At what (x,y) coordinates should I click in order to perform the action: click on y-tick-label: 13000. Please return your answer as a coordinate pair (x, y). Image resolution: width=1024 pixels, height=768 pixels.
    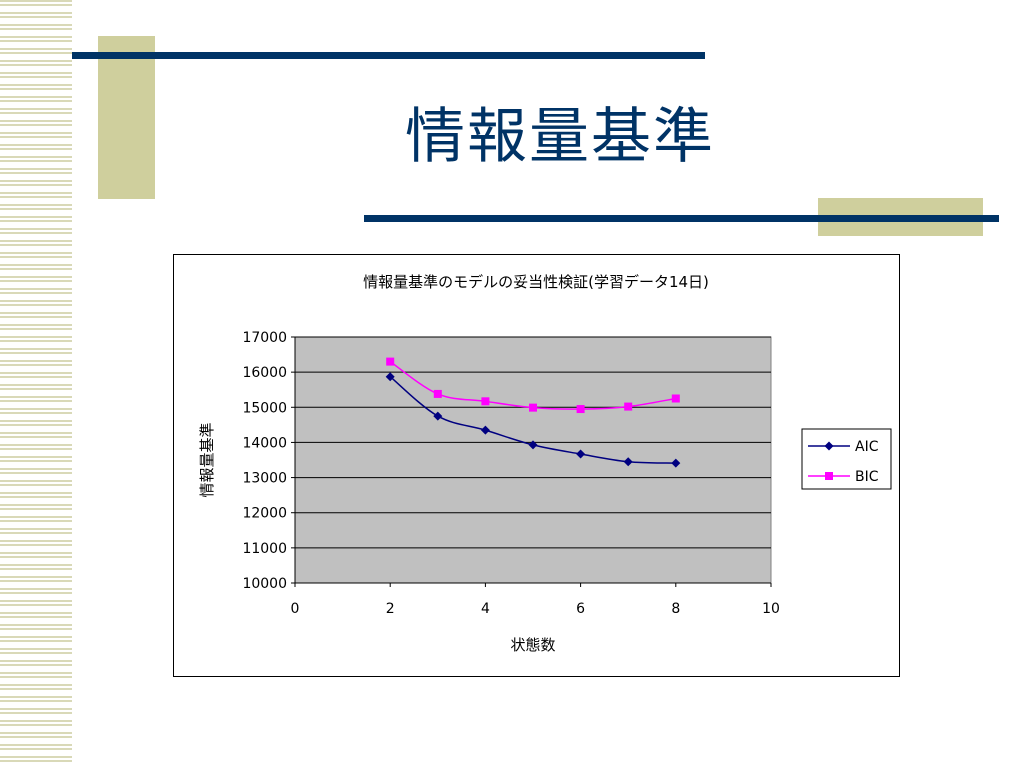
    Looking at the image, I should click on (264, 479).